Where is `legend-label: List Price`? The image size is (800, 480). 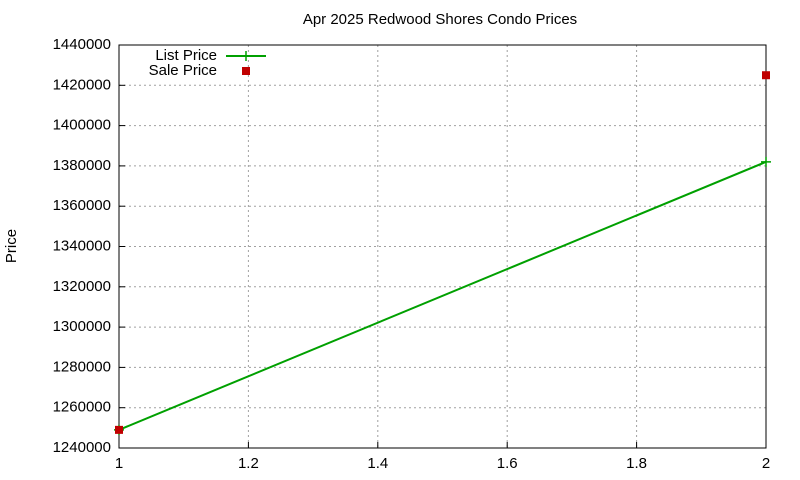 legend-label: List Price is located at coordinates (186, 55).